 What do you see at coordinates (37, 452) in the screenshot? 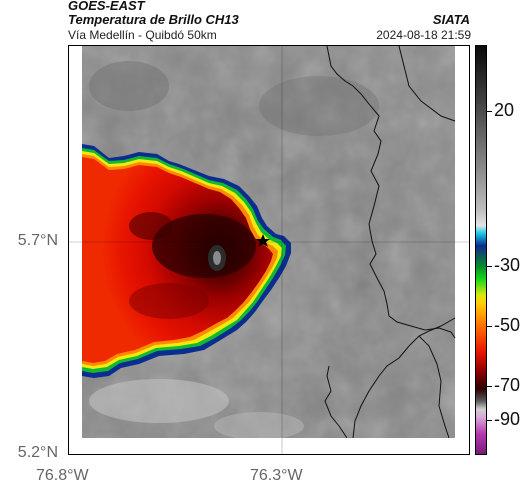
I see `y-tick-label: 5.2°N` at bounding box center [37, 452].